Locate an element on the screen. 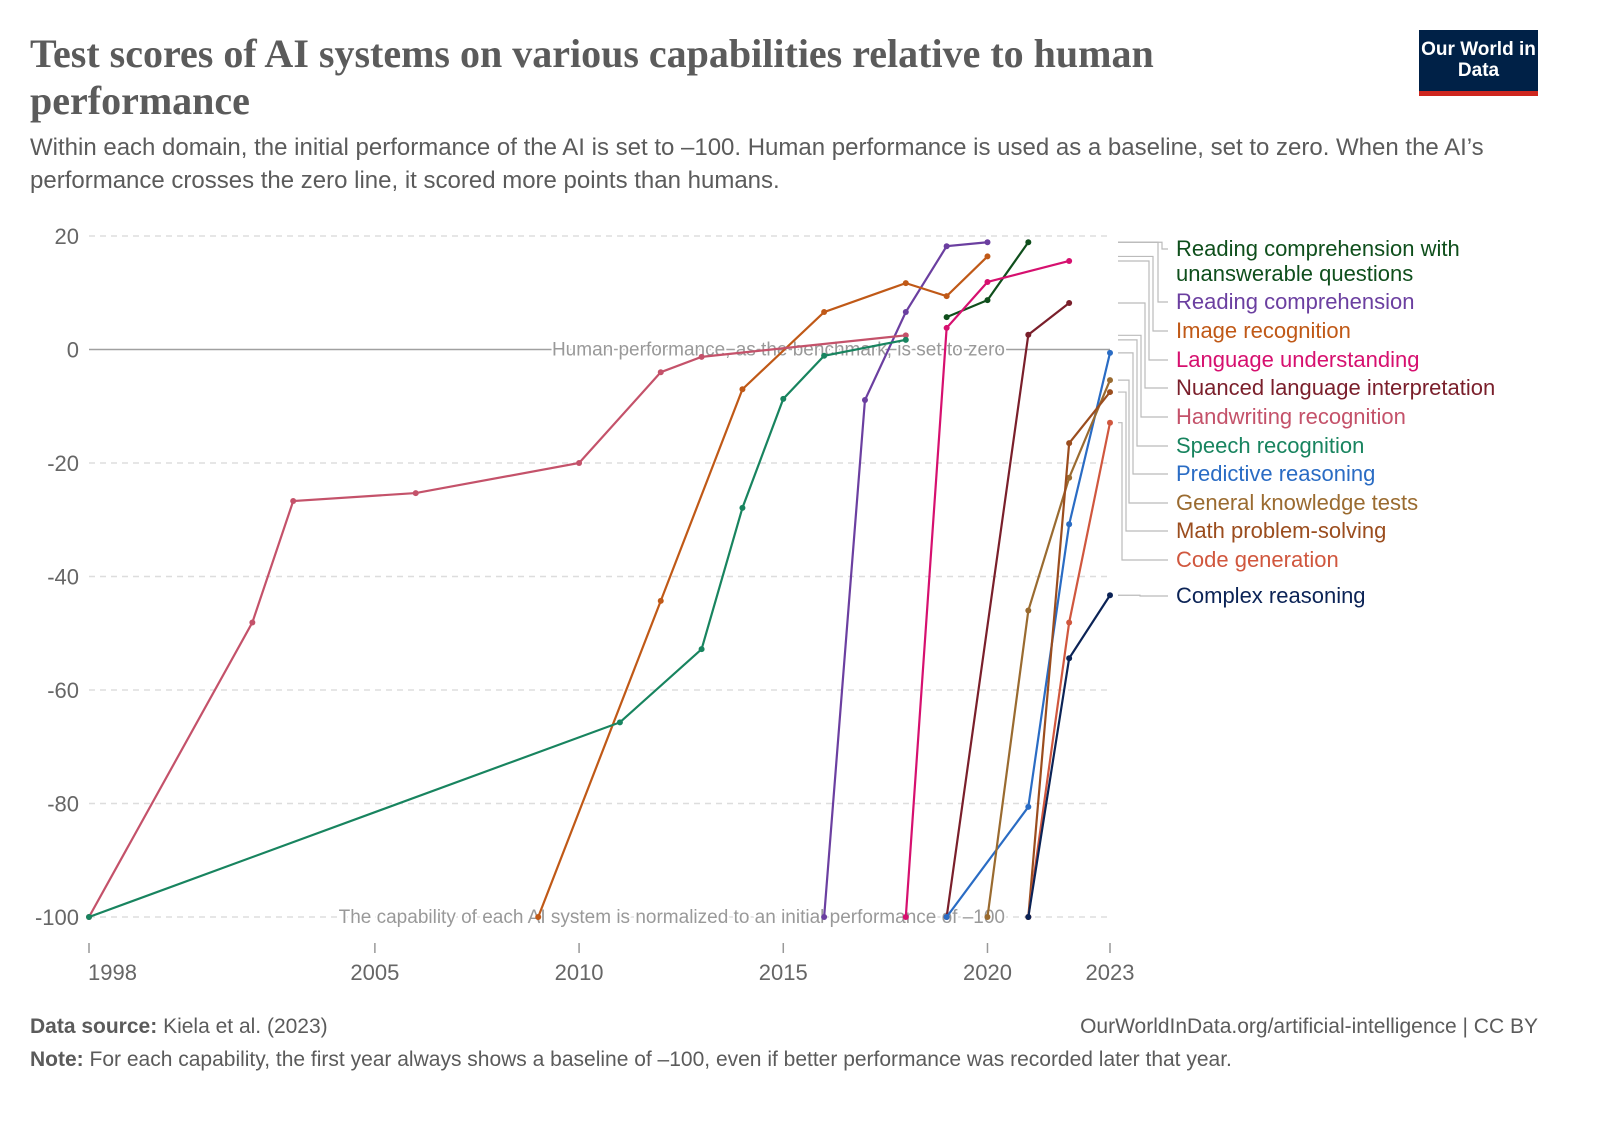 Image resolution: width=1600 pixels, height=1130 pixels. y-tick-label: 0 is located at coordinates (73, 350).